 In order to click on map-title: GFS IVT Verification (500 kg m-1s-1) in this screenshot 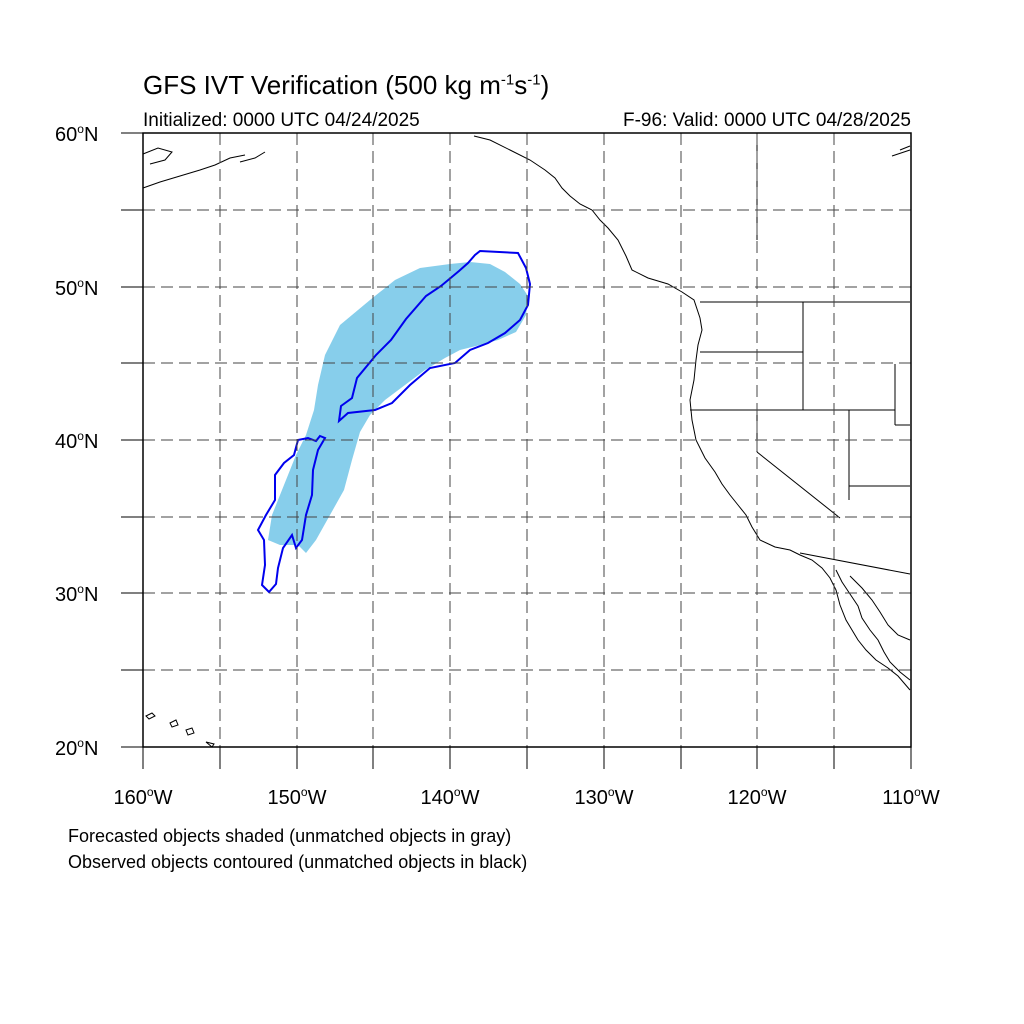, I will do `click(346, 85)`.